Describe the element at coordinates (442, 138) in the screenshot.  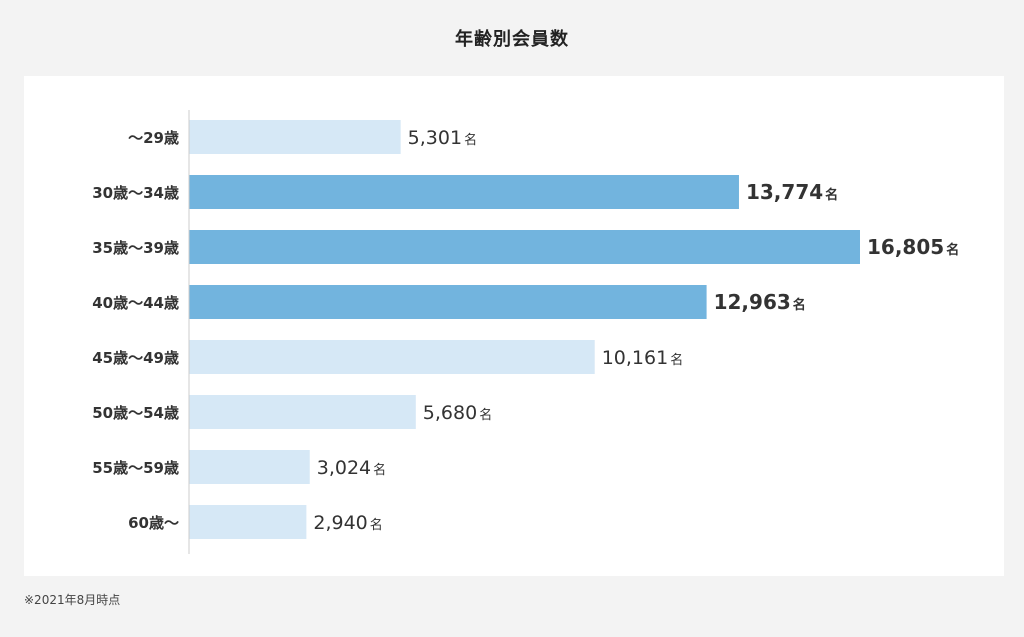
I see `value-label: 5,301 名` at that location.